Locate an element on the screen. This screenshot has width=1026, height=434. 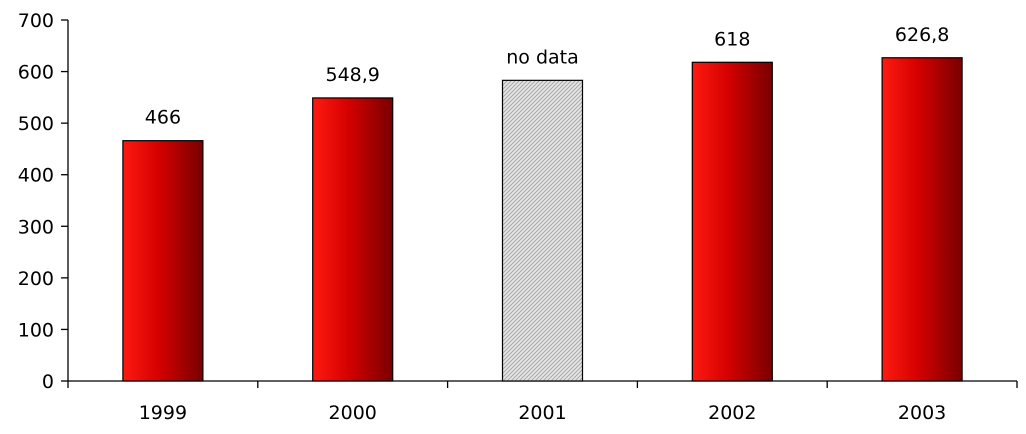
x-tick-label: 1999 is located at coordinates (163, 413).